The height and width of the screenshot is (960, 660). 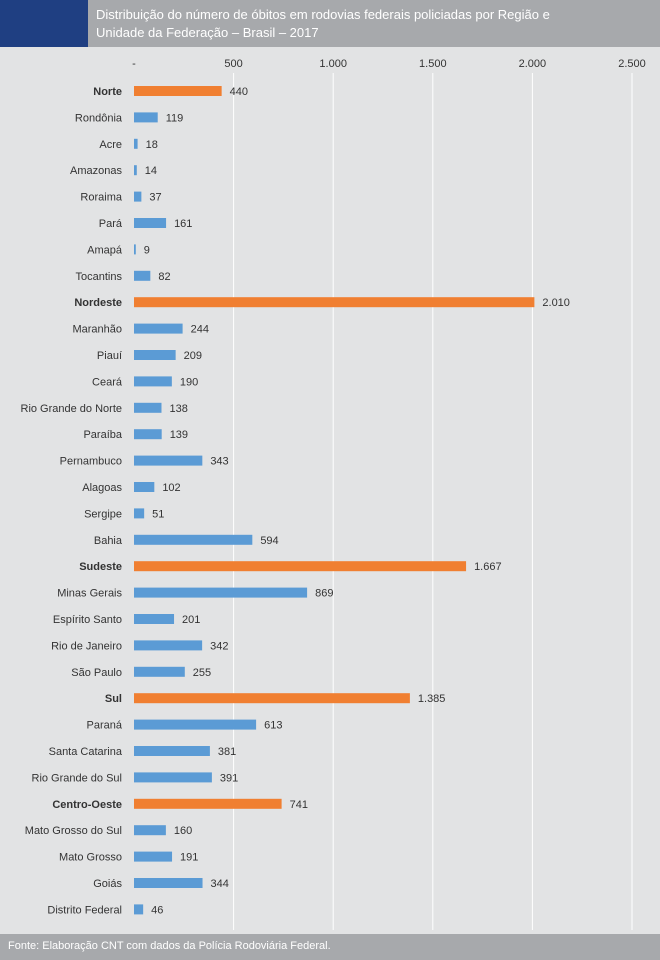 What do you see at coordinates (111, 224) in the screenshot?
I see `state-label: Pará` at bounding box center [111, 224].